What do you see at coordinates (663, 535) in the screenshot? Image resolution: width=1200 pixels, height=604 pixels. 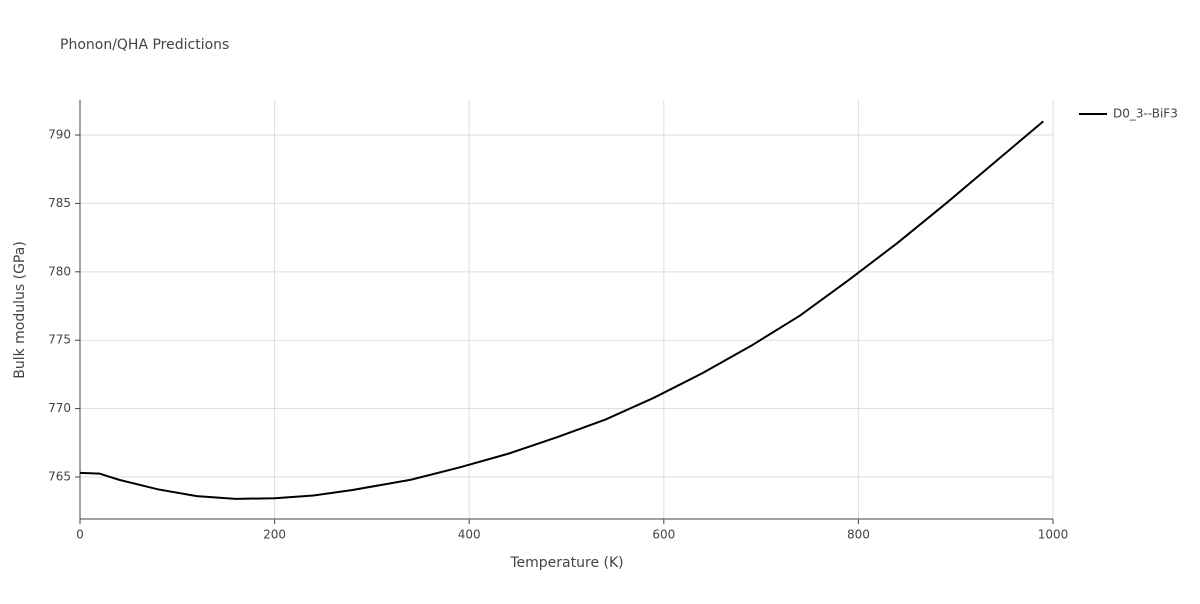 I see `x-tick-label: 600` at bounding box center [663, 535].